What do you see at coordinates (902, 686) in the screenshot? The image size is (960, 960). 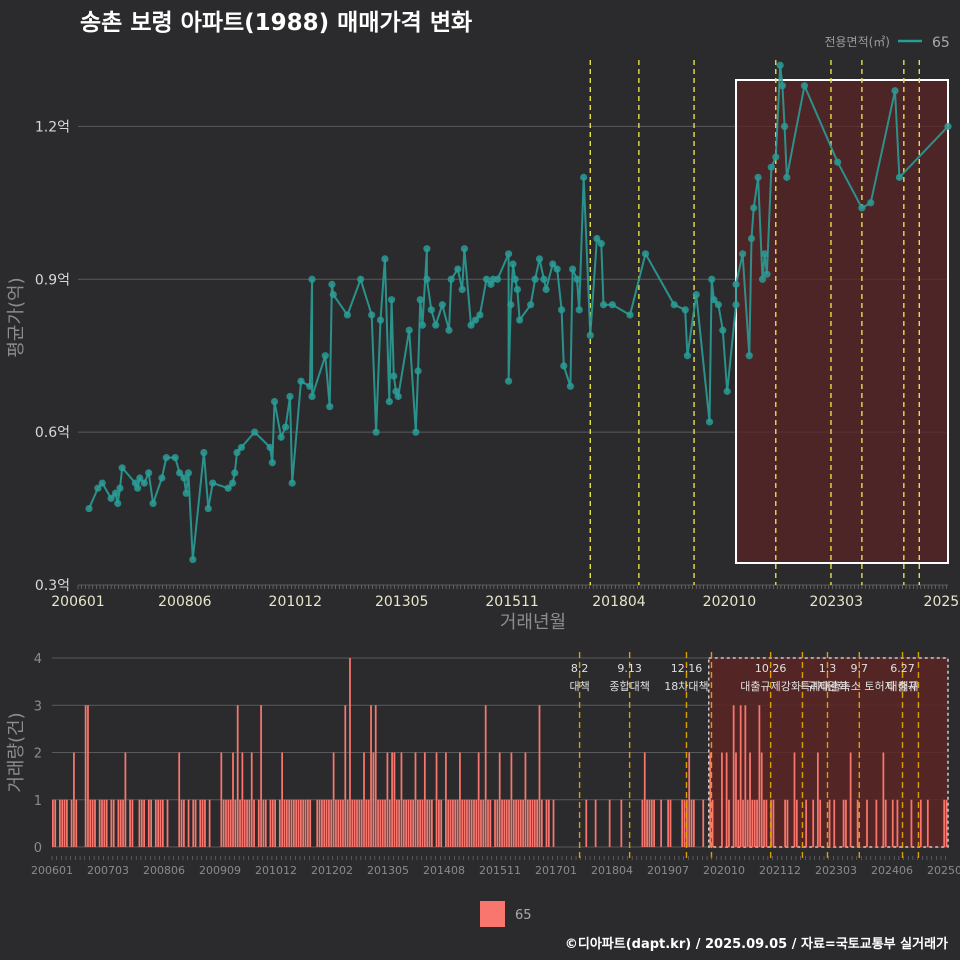 I see `event-text: 대출규` at bounding box center [902, 686].